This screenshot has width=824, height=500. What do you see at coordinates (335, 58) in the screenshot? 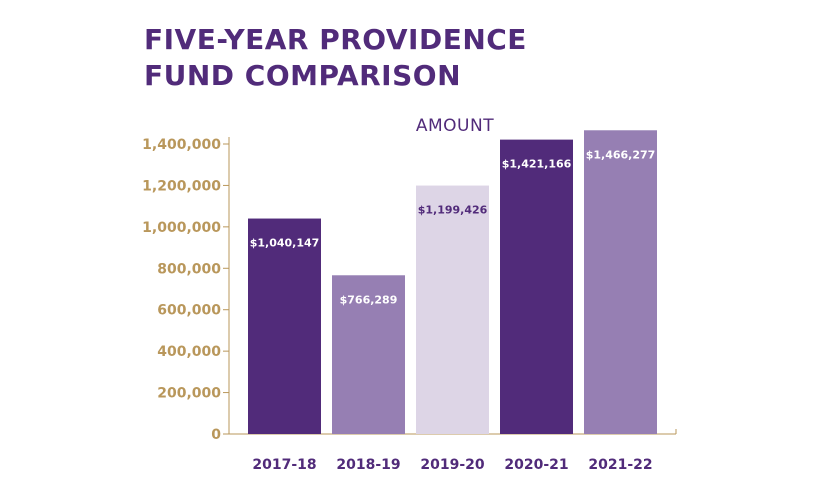
I see `chart-title: FIVE-YEAR PROVIDENCE FUND COMPARISON` at bounding box center [335, 58].